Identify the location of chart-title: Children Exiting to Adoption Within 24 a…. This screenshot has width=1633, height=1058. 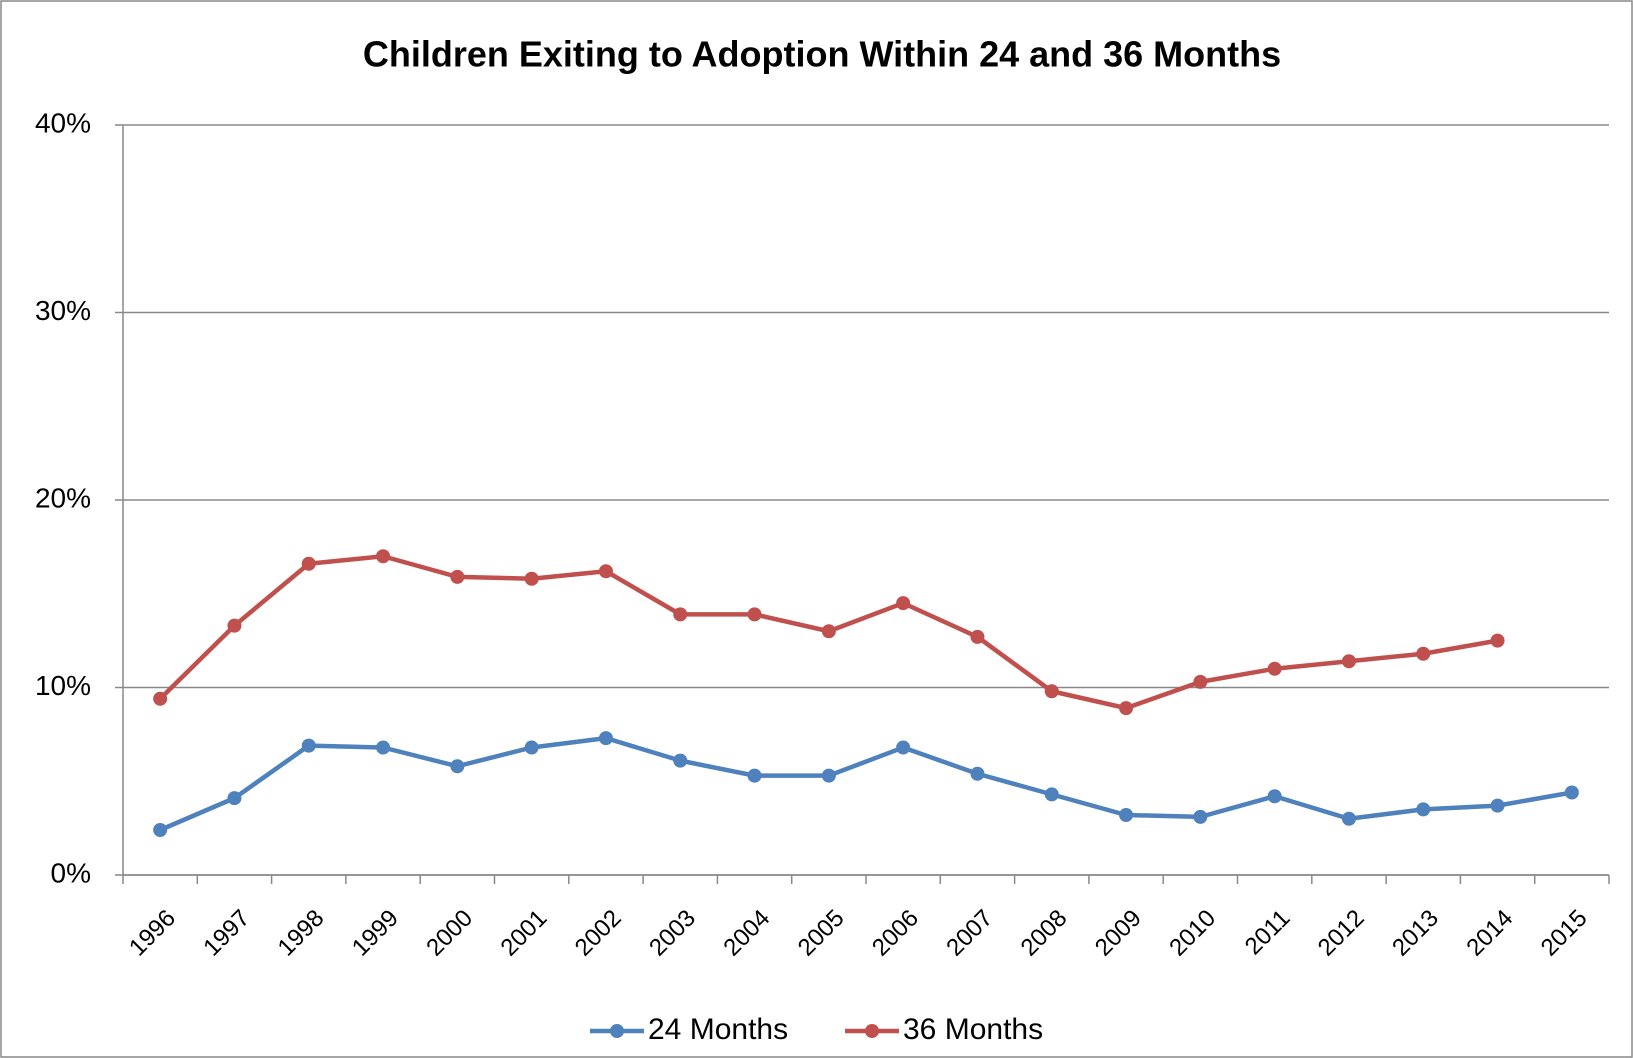
(822, 54).